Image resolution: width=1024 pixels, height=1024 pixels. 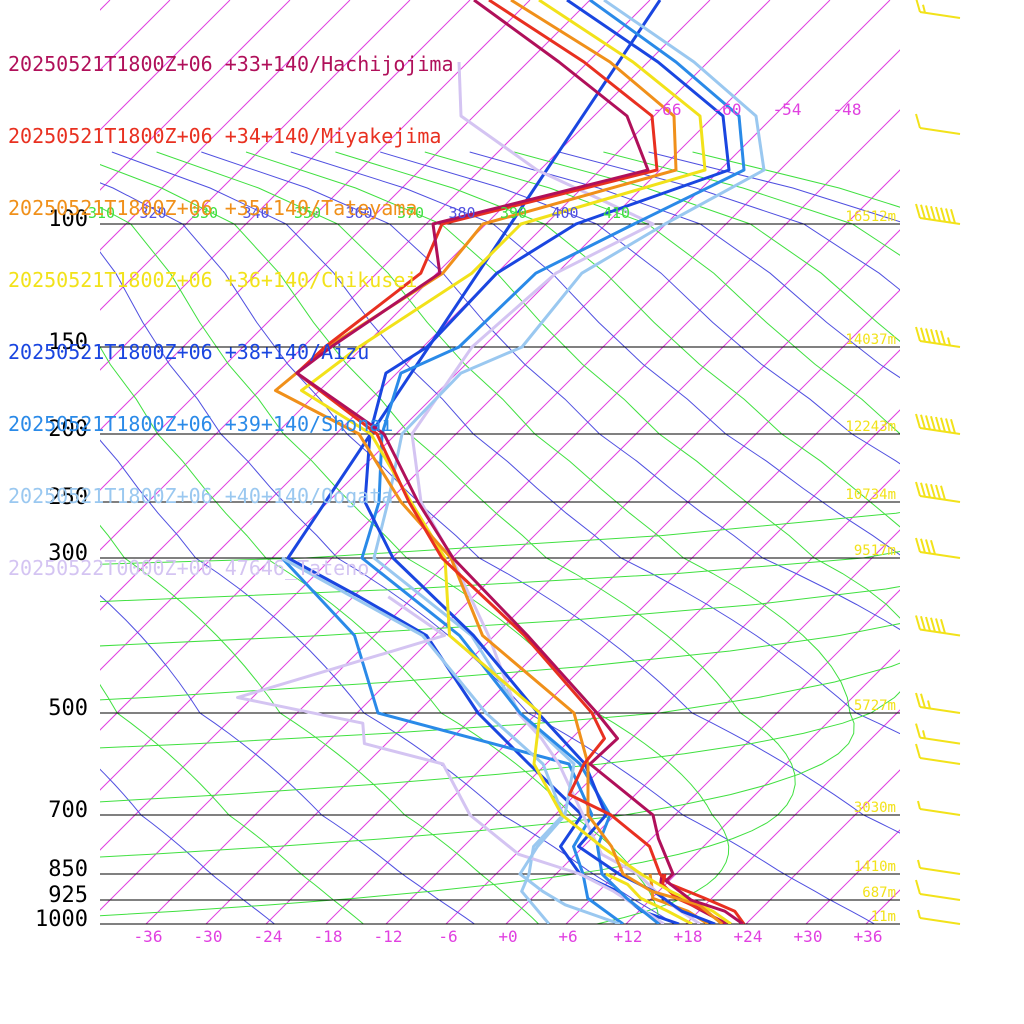 I want to click on temperature-tick-label: -6, so click(x=447, y=936).